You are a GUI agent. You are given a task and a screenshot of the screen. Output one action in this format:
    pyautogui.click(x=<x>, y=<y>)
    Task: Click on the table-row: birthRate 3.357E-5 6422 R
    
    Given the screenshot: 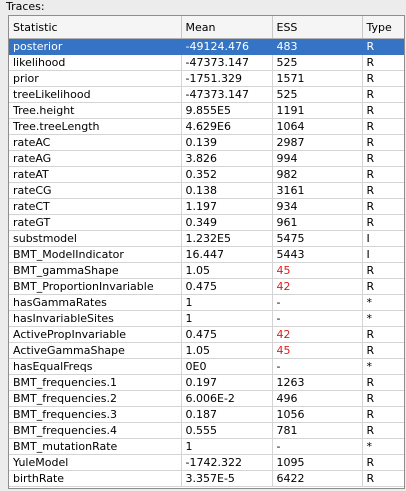 What is the action you would take?
    pyautogui.click(x=206, y=478)
    